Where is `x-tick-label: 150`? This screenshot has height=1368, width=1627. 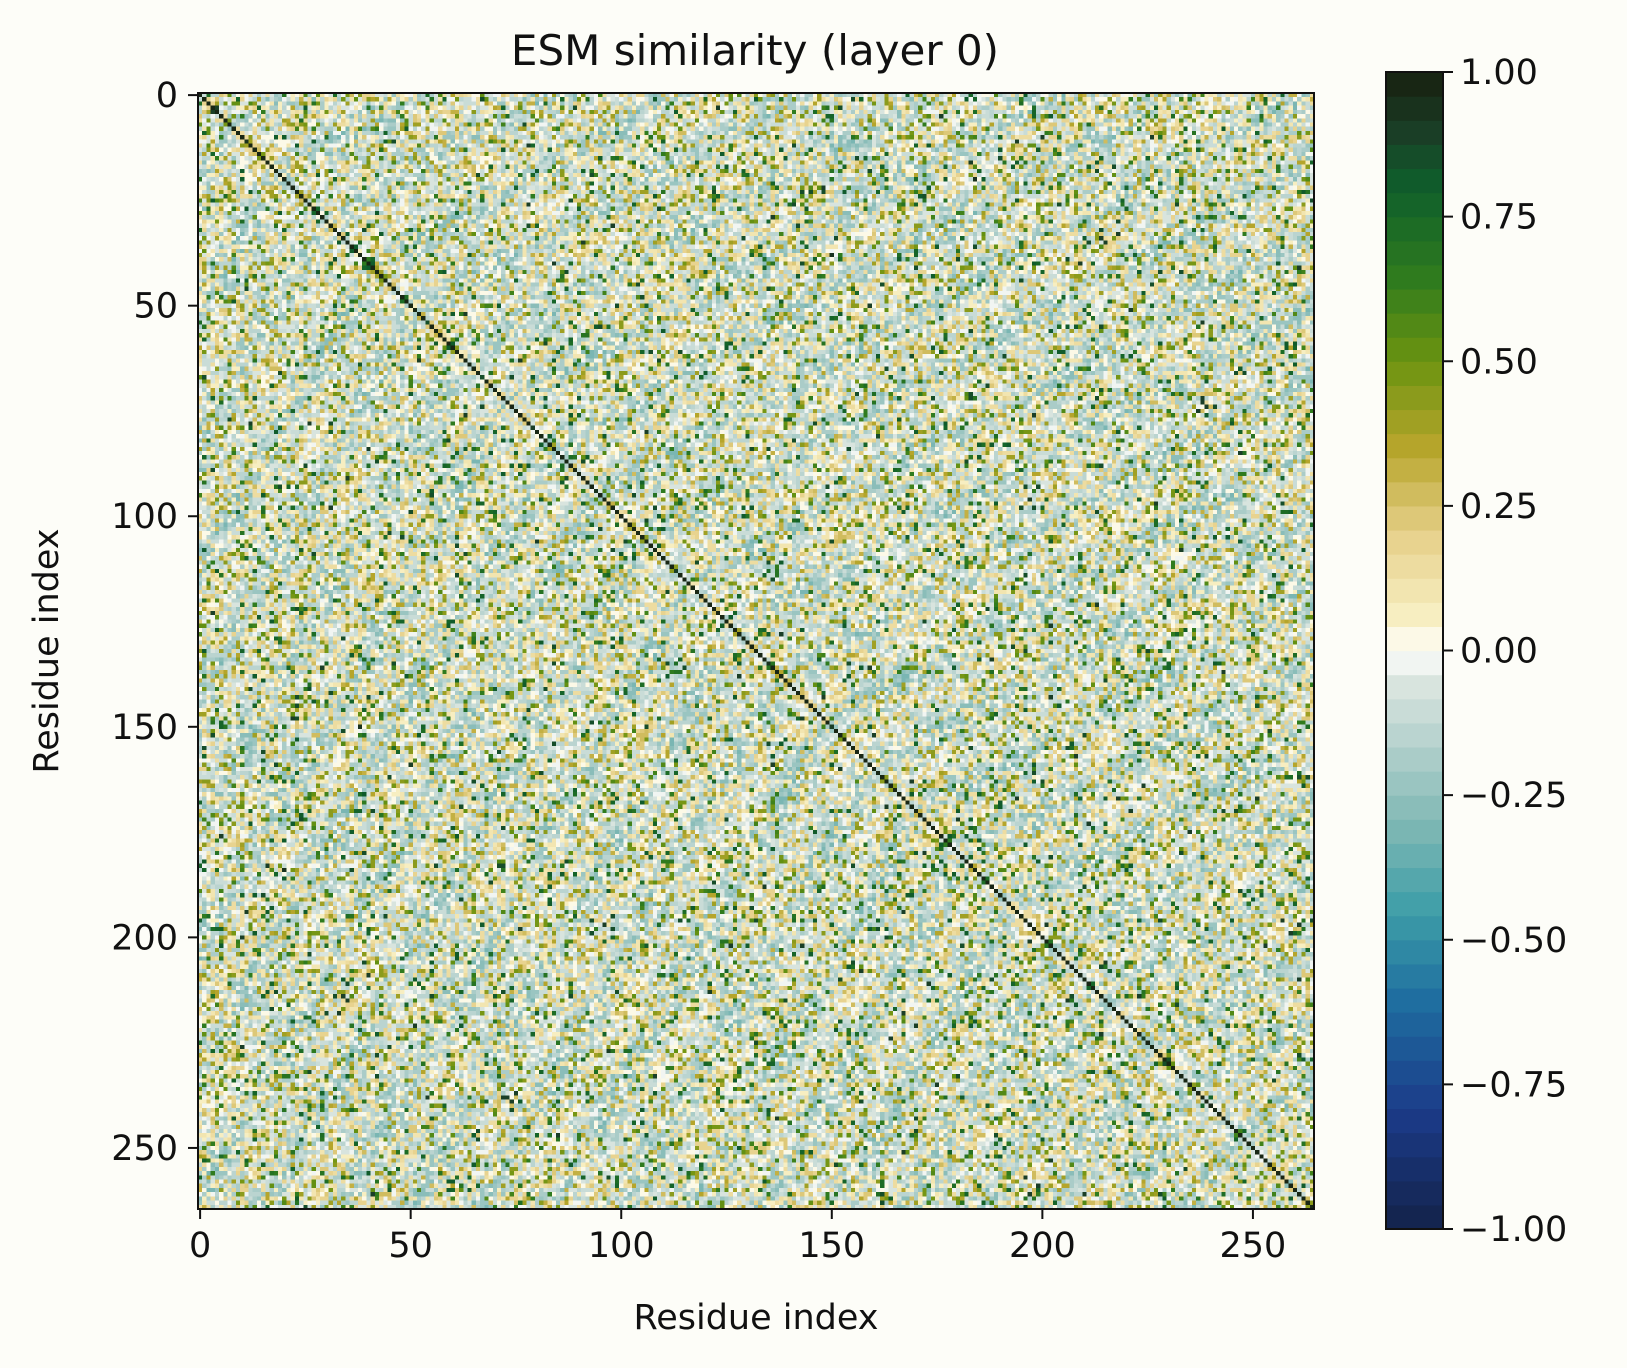
x-tick-label: 150 is located at coordinates (831, 1246).